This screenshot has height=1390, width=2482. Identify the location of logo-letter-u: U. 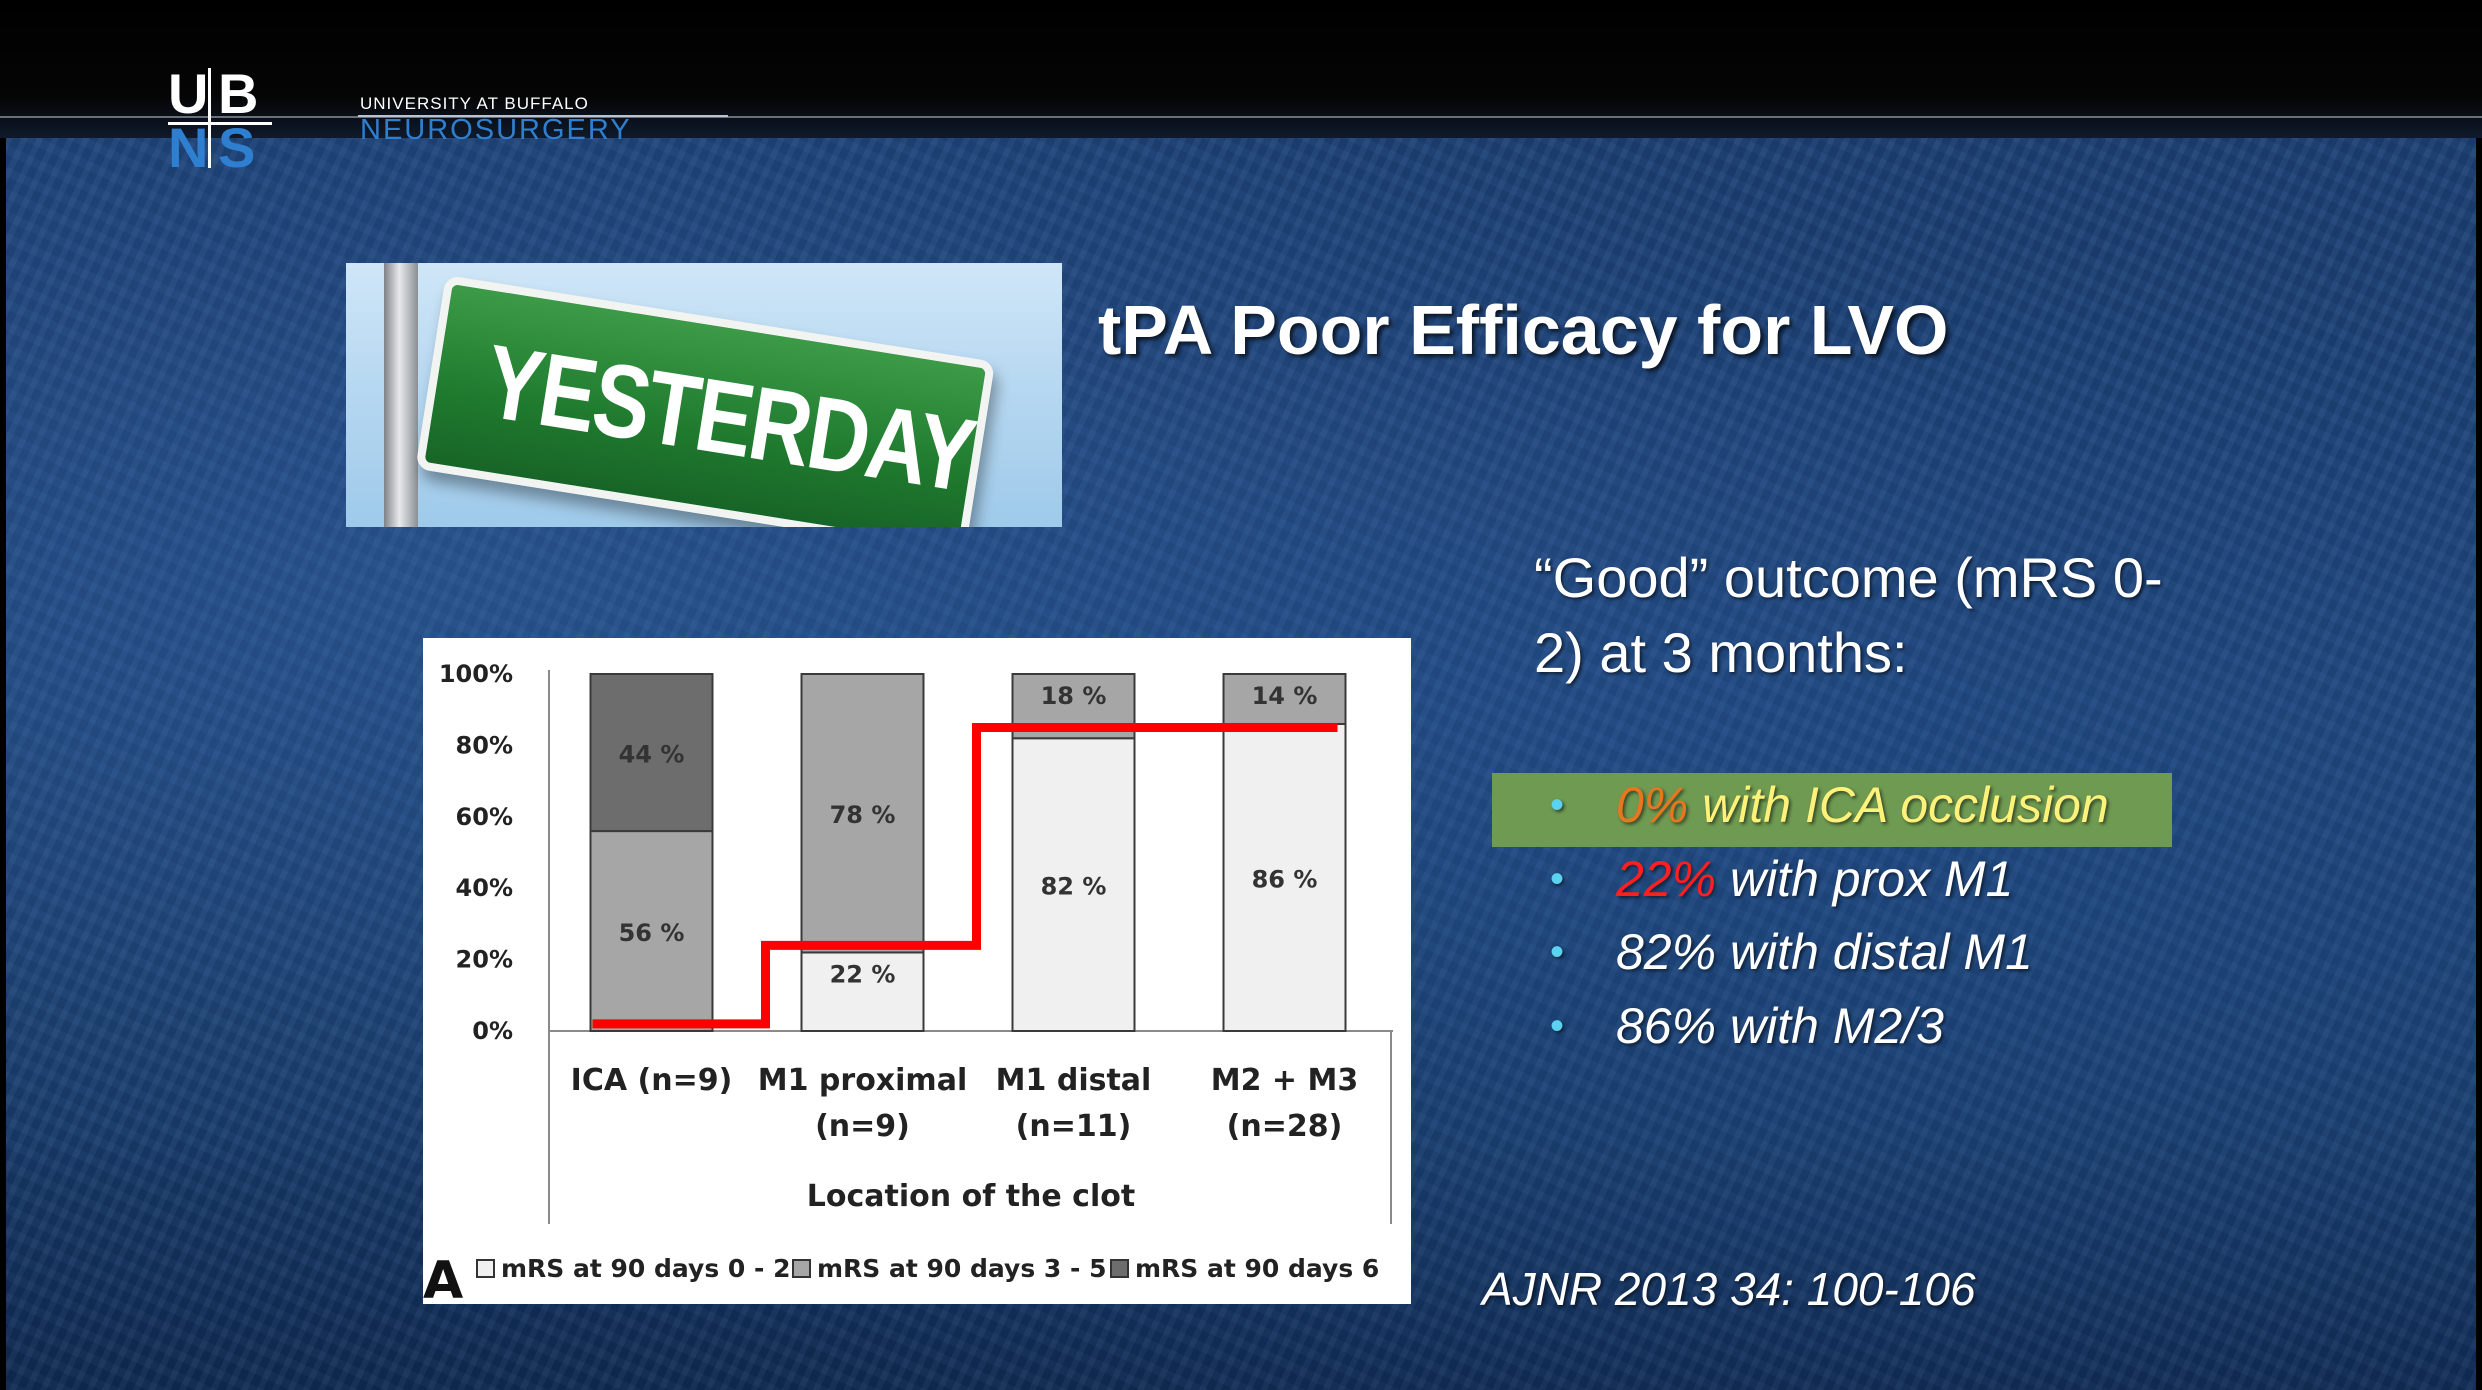
(188, 93).